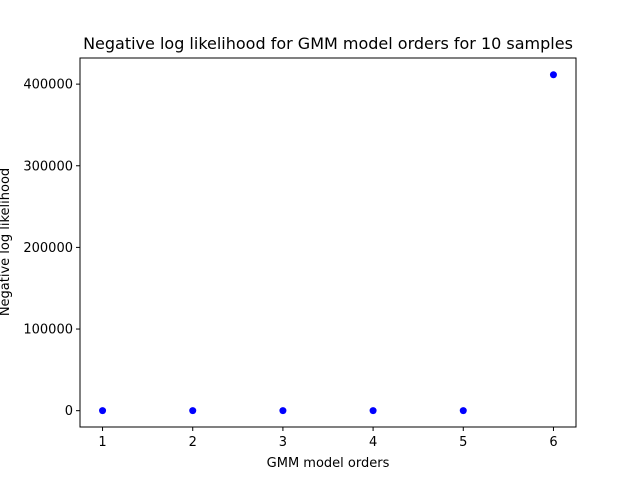  What do you see at coordinates (193, 442) in the screenshot?
I see `x-tick-label: 2` at bounding box center [193, 442].